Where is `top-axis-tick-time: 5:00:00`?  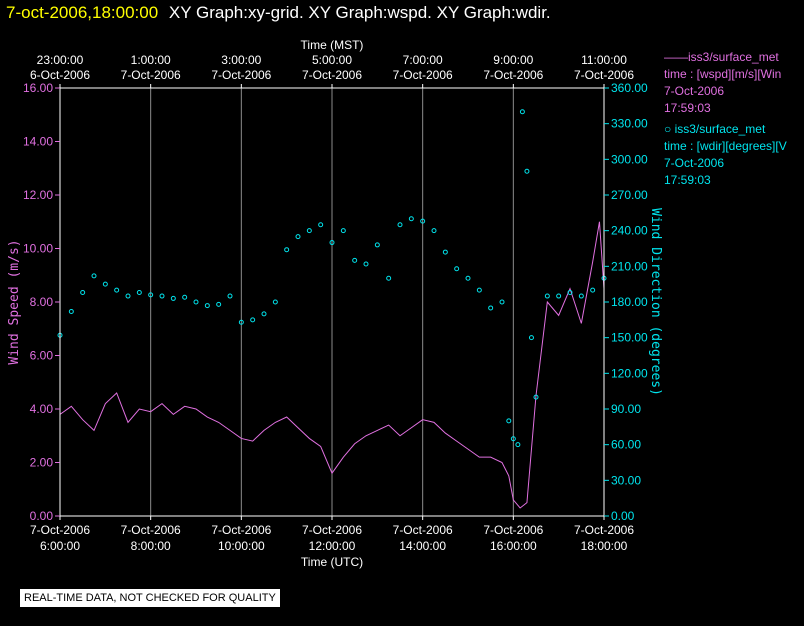 top-axis-tick-time: 5:00:00 is located at coordinates (332, 60).